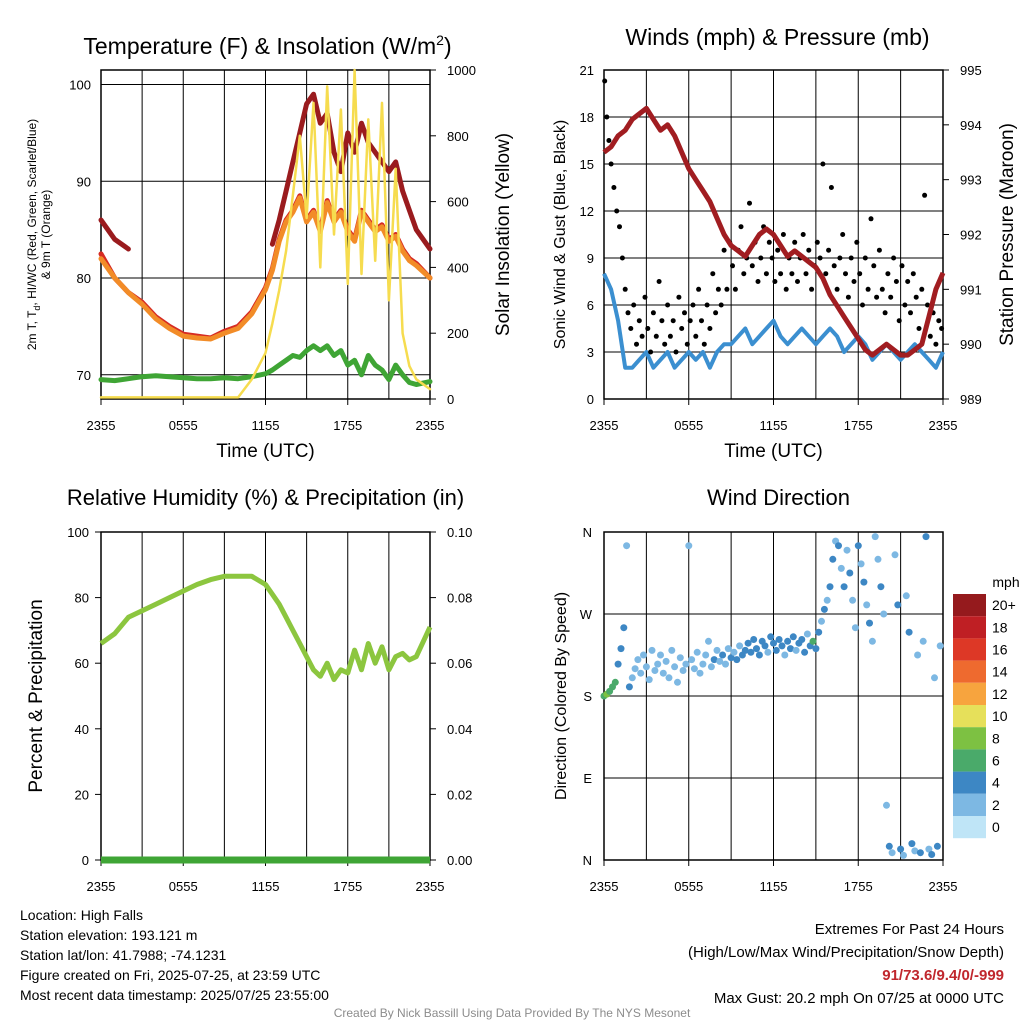 The image size is (1024, 1024). What do you see at coordinates (996, 738) in the screenshot?
I see `legend-label: 8` at bounding box center [996, 738].